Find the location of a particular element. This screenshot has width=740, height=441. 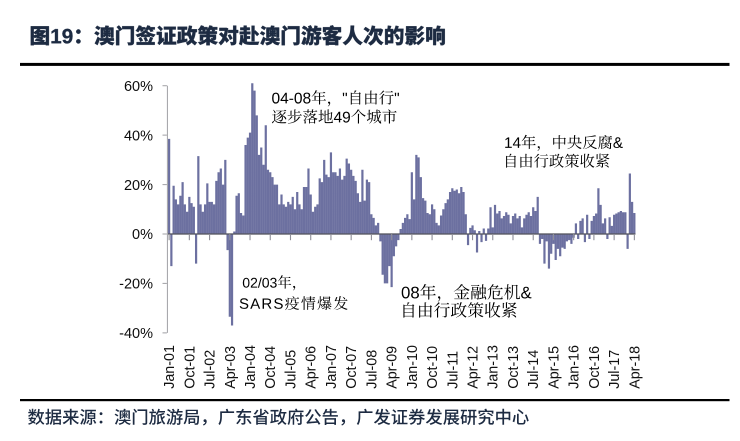

svg-text: Oct-16 is located at coordinates (595, 367).